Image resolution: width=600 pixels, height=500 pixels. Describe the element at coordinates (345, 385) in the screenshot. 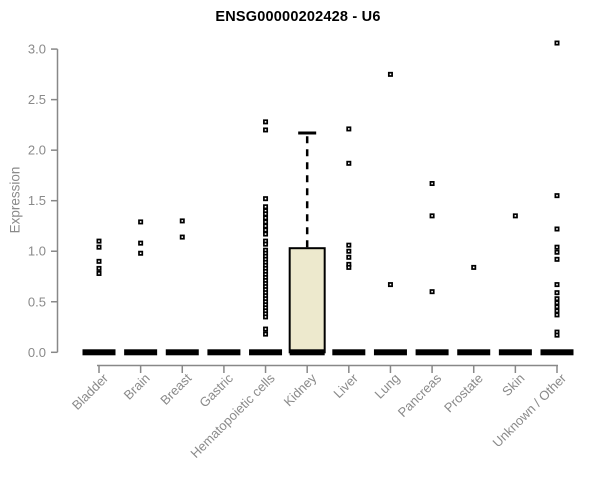

I see `x-category-label: Liver` at that location.